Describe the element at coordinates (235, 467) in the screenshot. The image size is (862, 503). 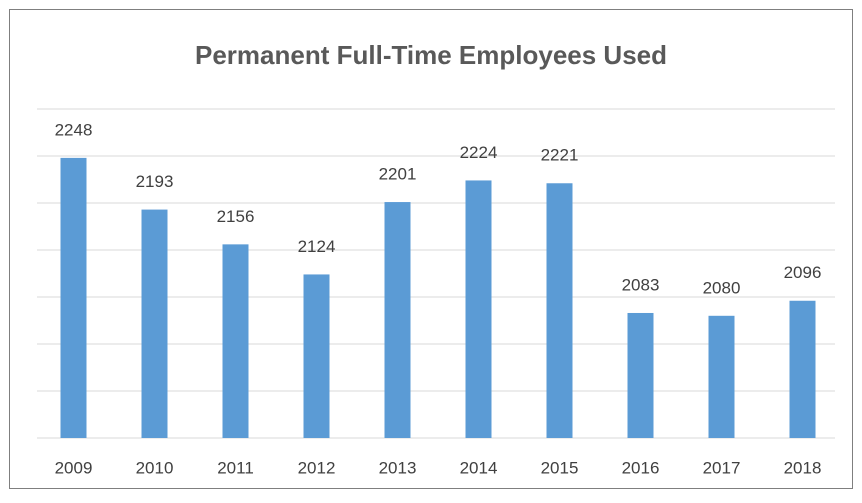
I see `x-tick-label: 2011` at that location.